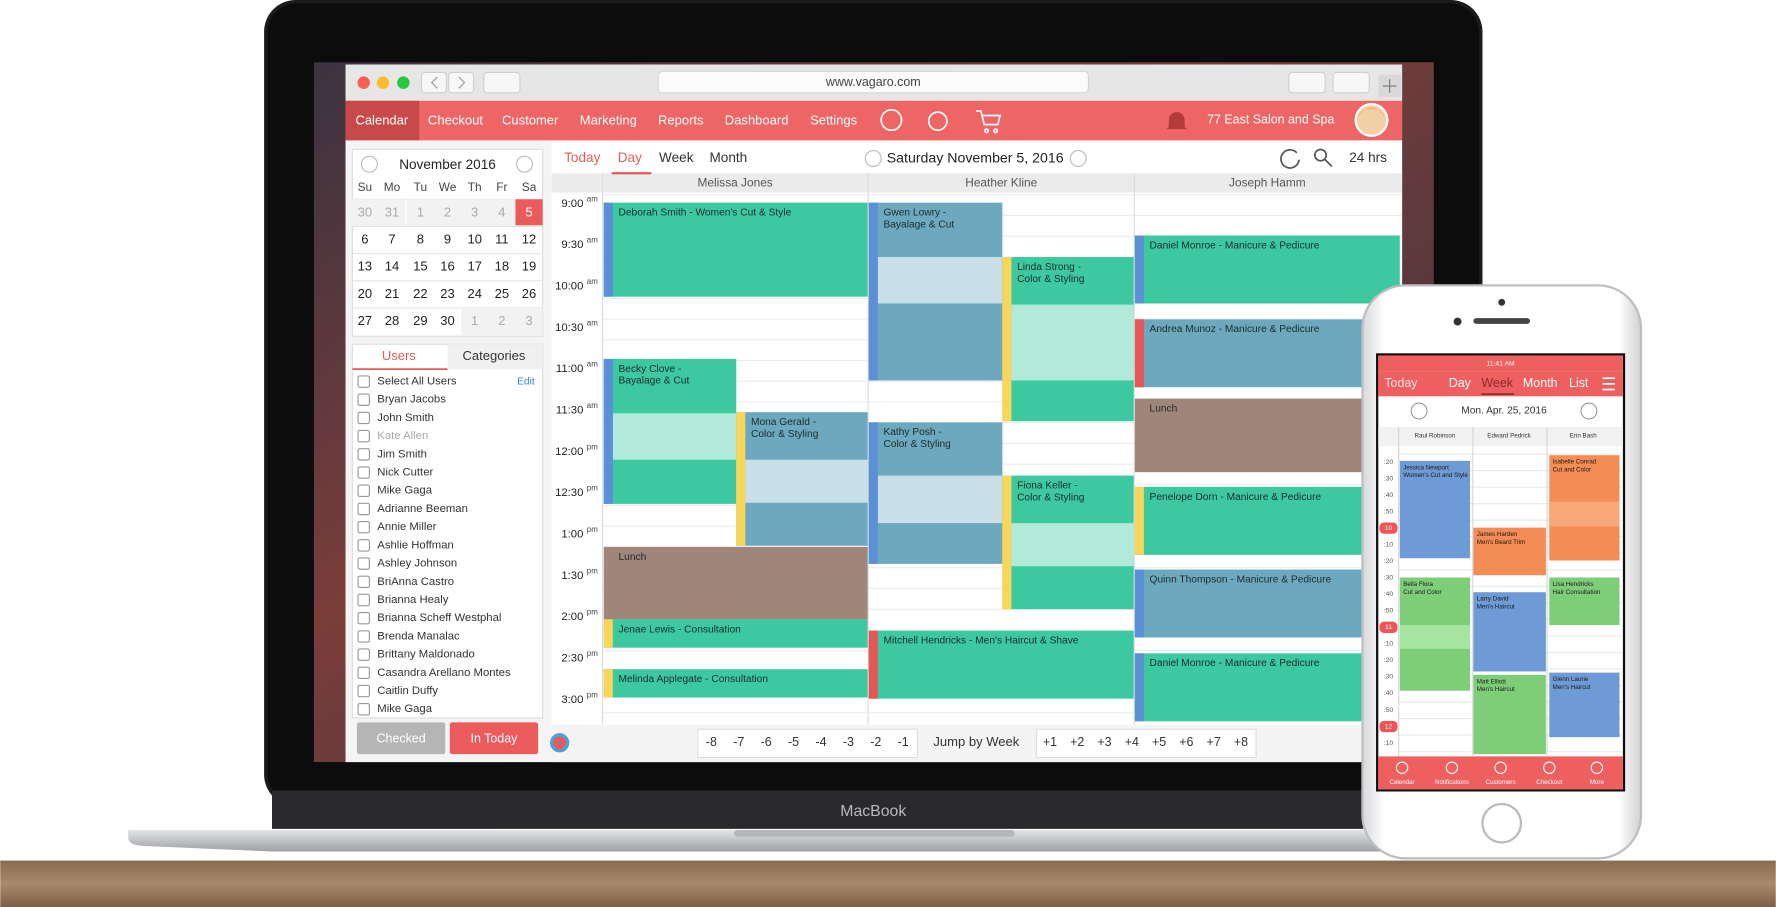 This screenshot has height=907, width=1776. I want to click on tabs-button, so click(1351, 82).